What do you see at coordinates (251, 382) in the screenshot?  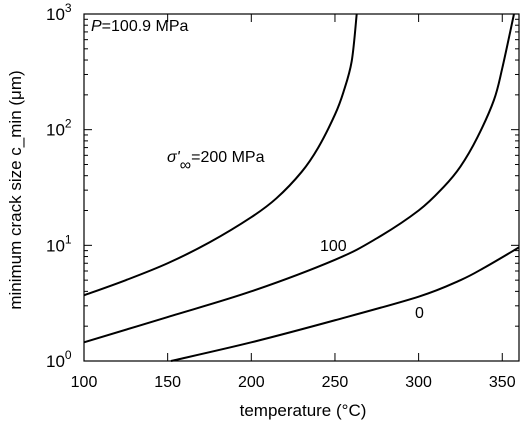 I see `x-tick-label: 200` at bounding box center [251, 382].